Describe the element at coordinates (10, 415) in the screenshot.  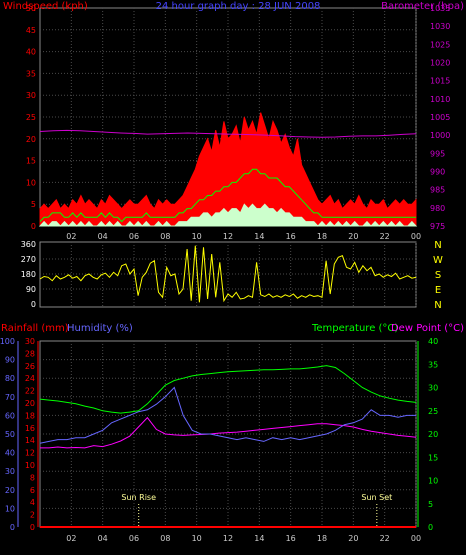
I see `humidity-tick-label: 60` at that location.